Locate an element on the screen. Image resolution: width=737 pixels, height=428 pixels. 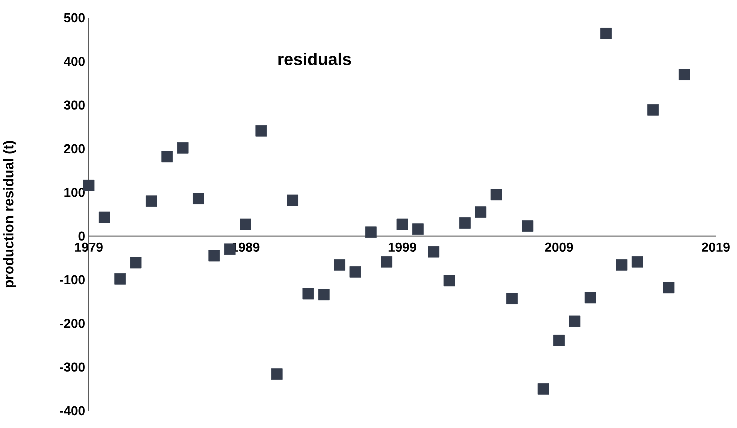
y-tick-label: 100 is located at coordinates (74, 193).